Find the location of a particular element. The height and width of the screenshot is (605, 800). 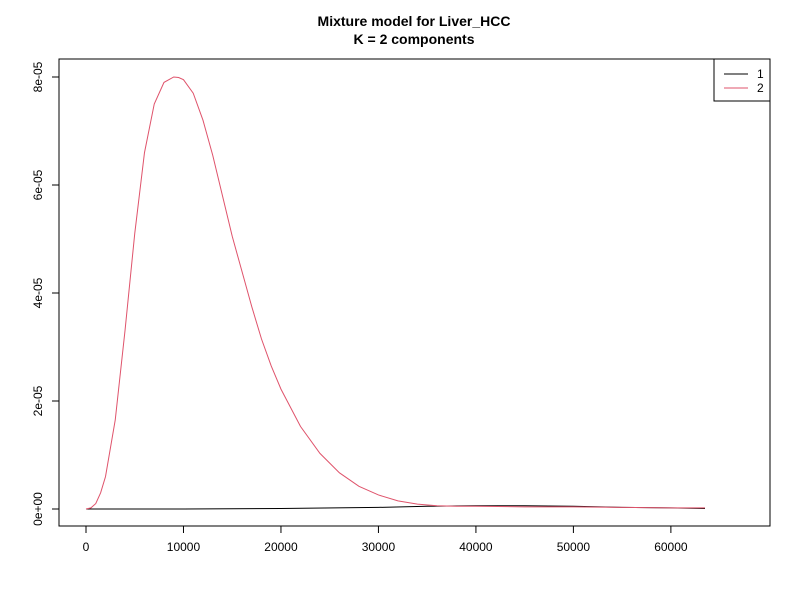

legend: 12 is located at coordinates (742, 80).